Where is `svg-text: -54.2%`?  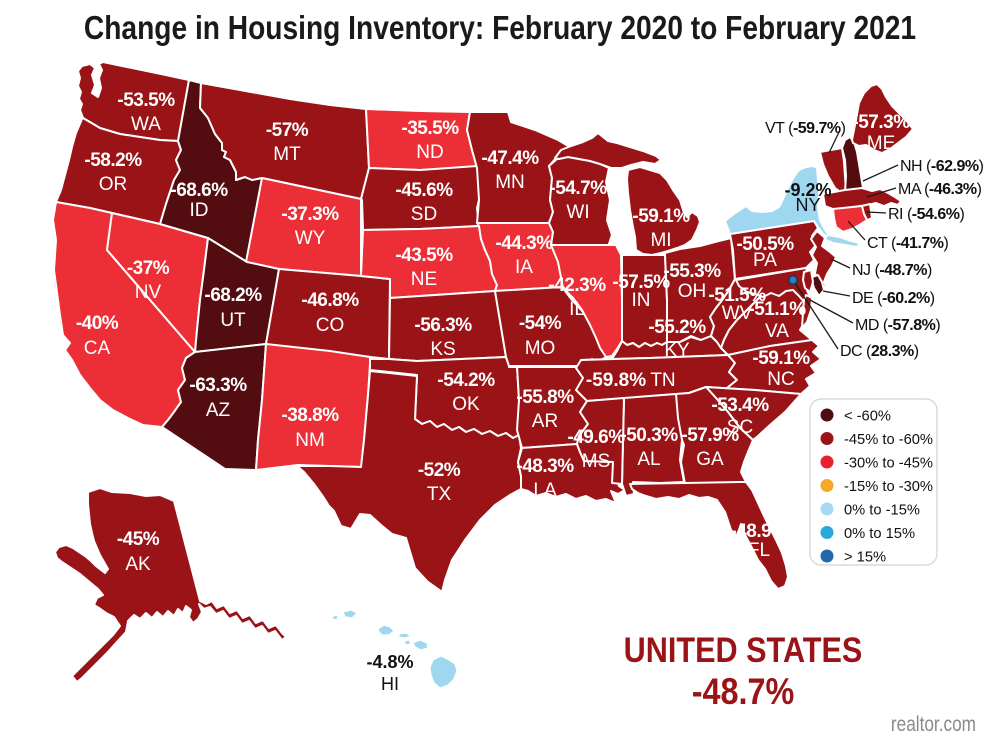
svg-text: -54.2% is located at coordinates (466, 380).